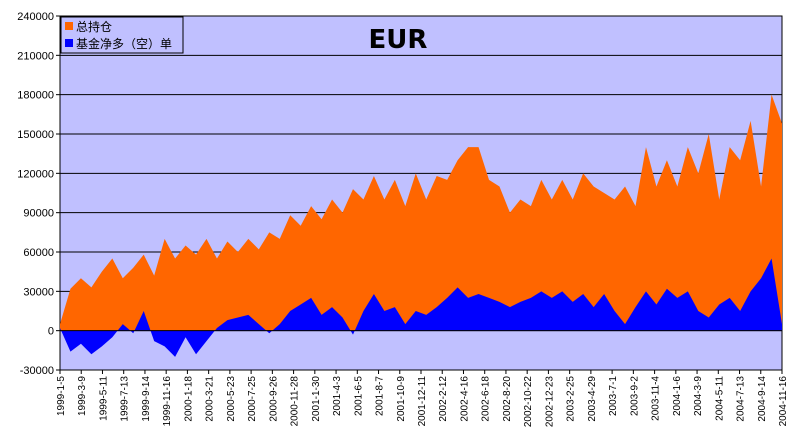 This screenshot has width=796, height=448. Describe the element at coordinates (82, 396) in the screenshot. I see `x-tick-label: 1999-3-9` at that location.